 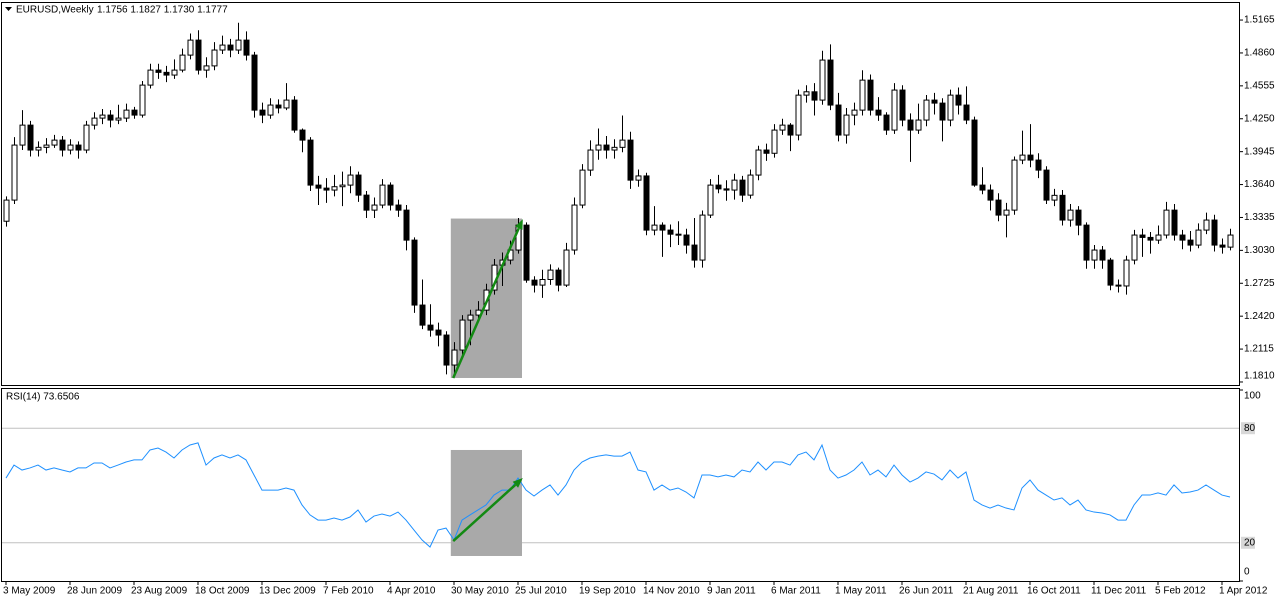 I want to click on y-tick-label: 20, so click(x=1250, y=542).